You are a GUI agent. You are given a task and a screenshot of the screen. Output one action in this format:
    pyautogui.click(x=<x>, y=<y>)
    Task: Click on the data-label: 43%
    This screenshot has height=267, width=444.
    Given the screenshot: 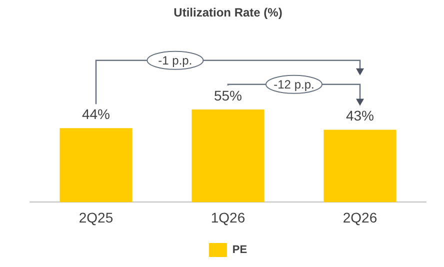 What is the action you would take?
    pyautogui.click(x=360, y=116)
    